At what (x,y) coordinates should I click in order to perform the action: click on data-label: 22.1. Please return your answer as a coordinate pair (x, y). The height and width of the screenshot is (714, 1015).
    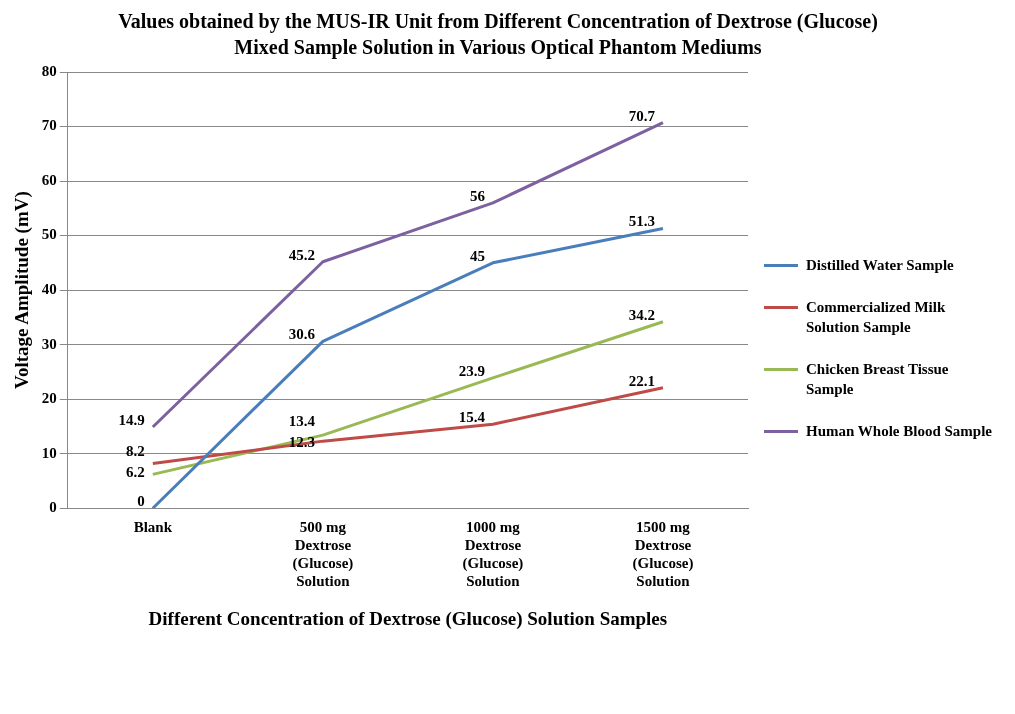
    Looking at the image, I should click on (641, 380).